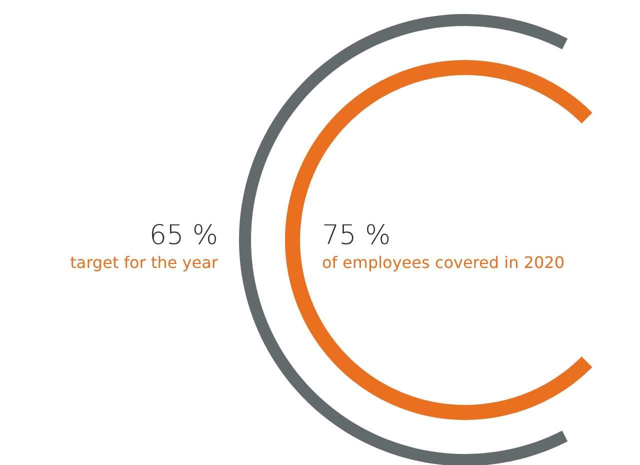 The height and width of the screenshot is (465, 640). Describe the element at coordinates (443, 263) in the screenshot. I see `category-label: of employees covered in 2020` at that location.